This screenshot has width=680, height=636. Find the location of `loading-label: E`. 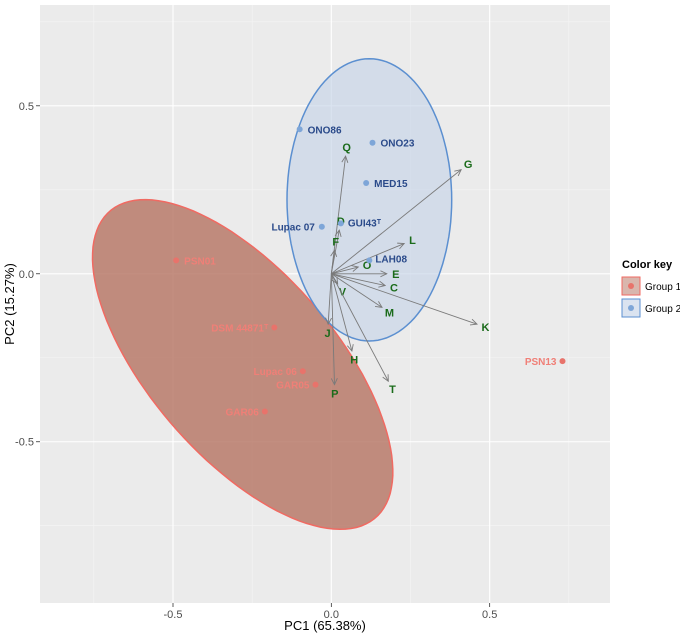

loading-label: E is located at coordinates (395, 275).